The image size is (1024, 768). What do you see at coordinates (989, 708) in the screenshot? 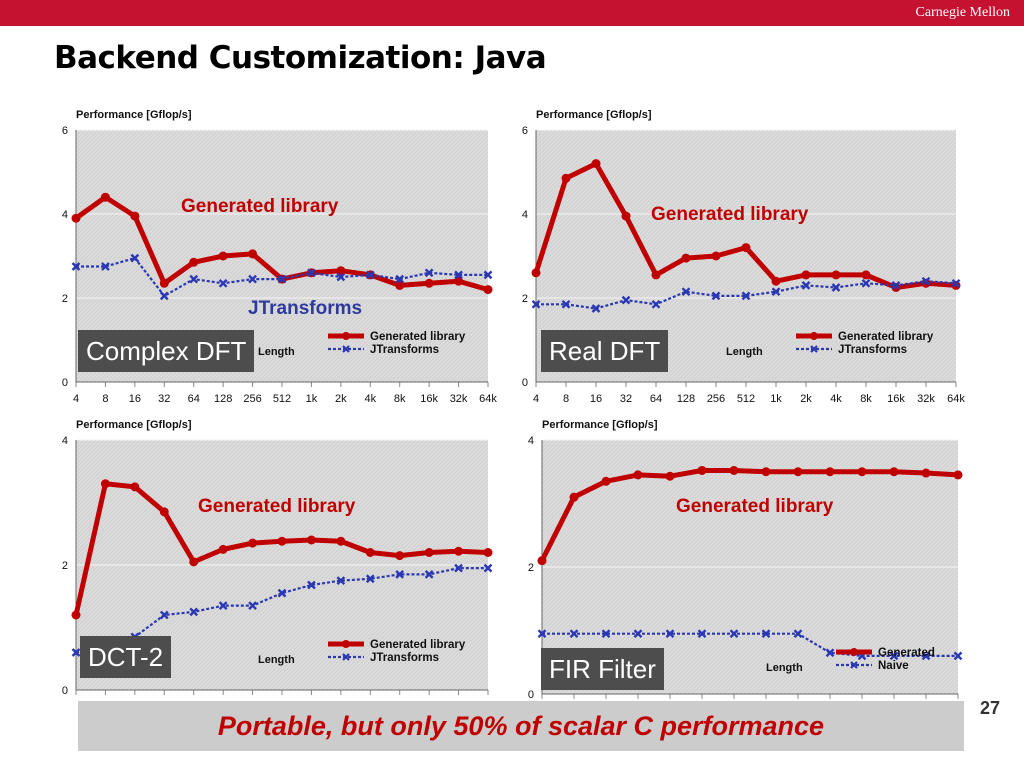
I see `page-number: 27` at bounding box center [989, 708].